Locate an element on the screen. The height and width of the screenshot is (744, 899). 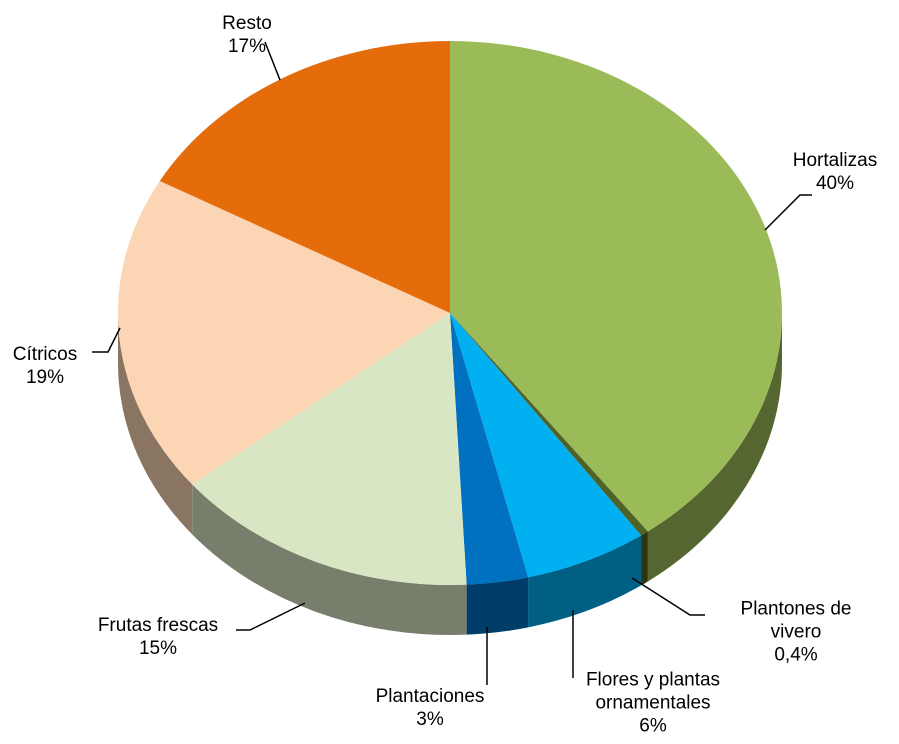
data-label: Plantones de vivero 0,4% is located at coordinates (796, 632).